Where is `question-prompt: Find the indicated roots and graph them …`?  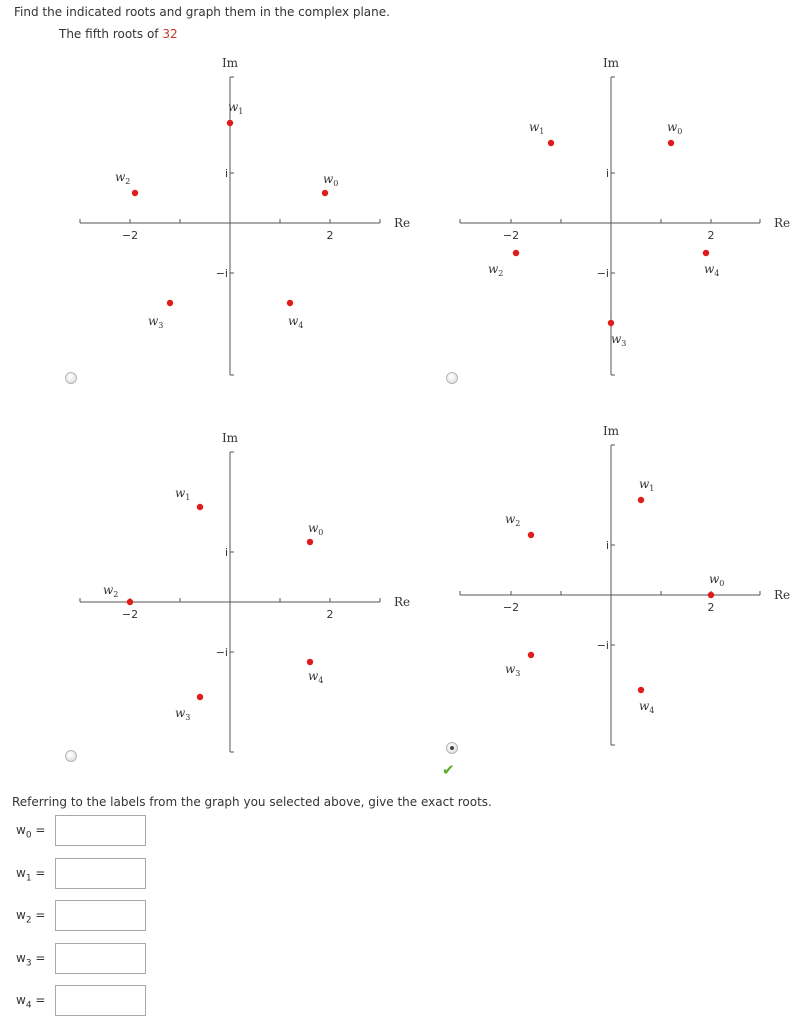
question-prompt: Find the indicated roots and graph them … is located at coordinates (202, 12).